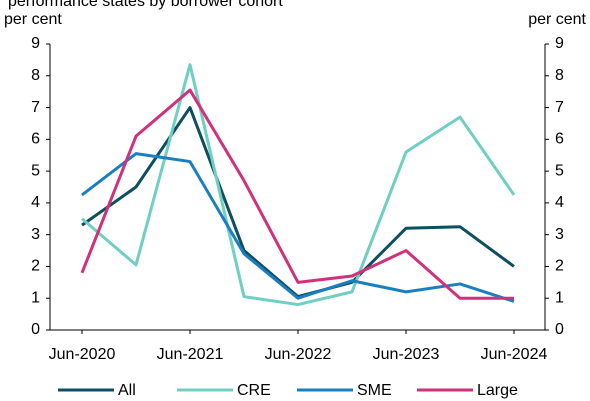  What do you see at coordinates (35, 170) in the screenshot?
I see `y-tick-label: 5` at bounding box center [35, 170].